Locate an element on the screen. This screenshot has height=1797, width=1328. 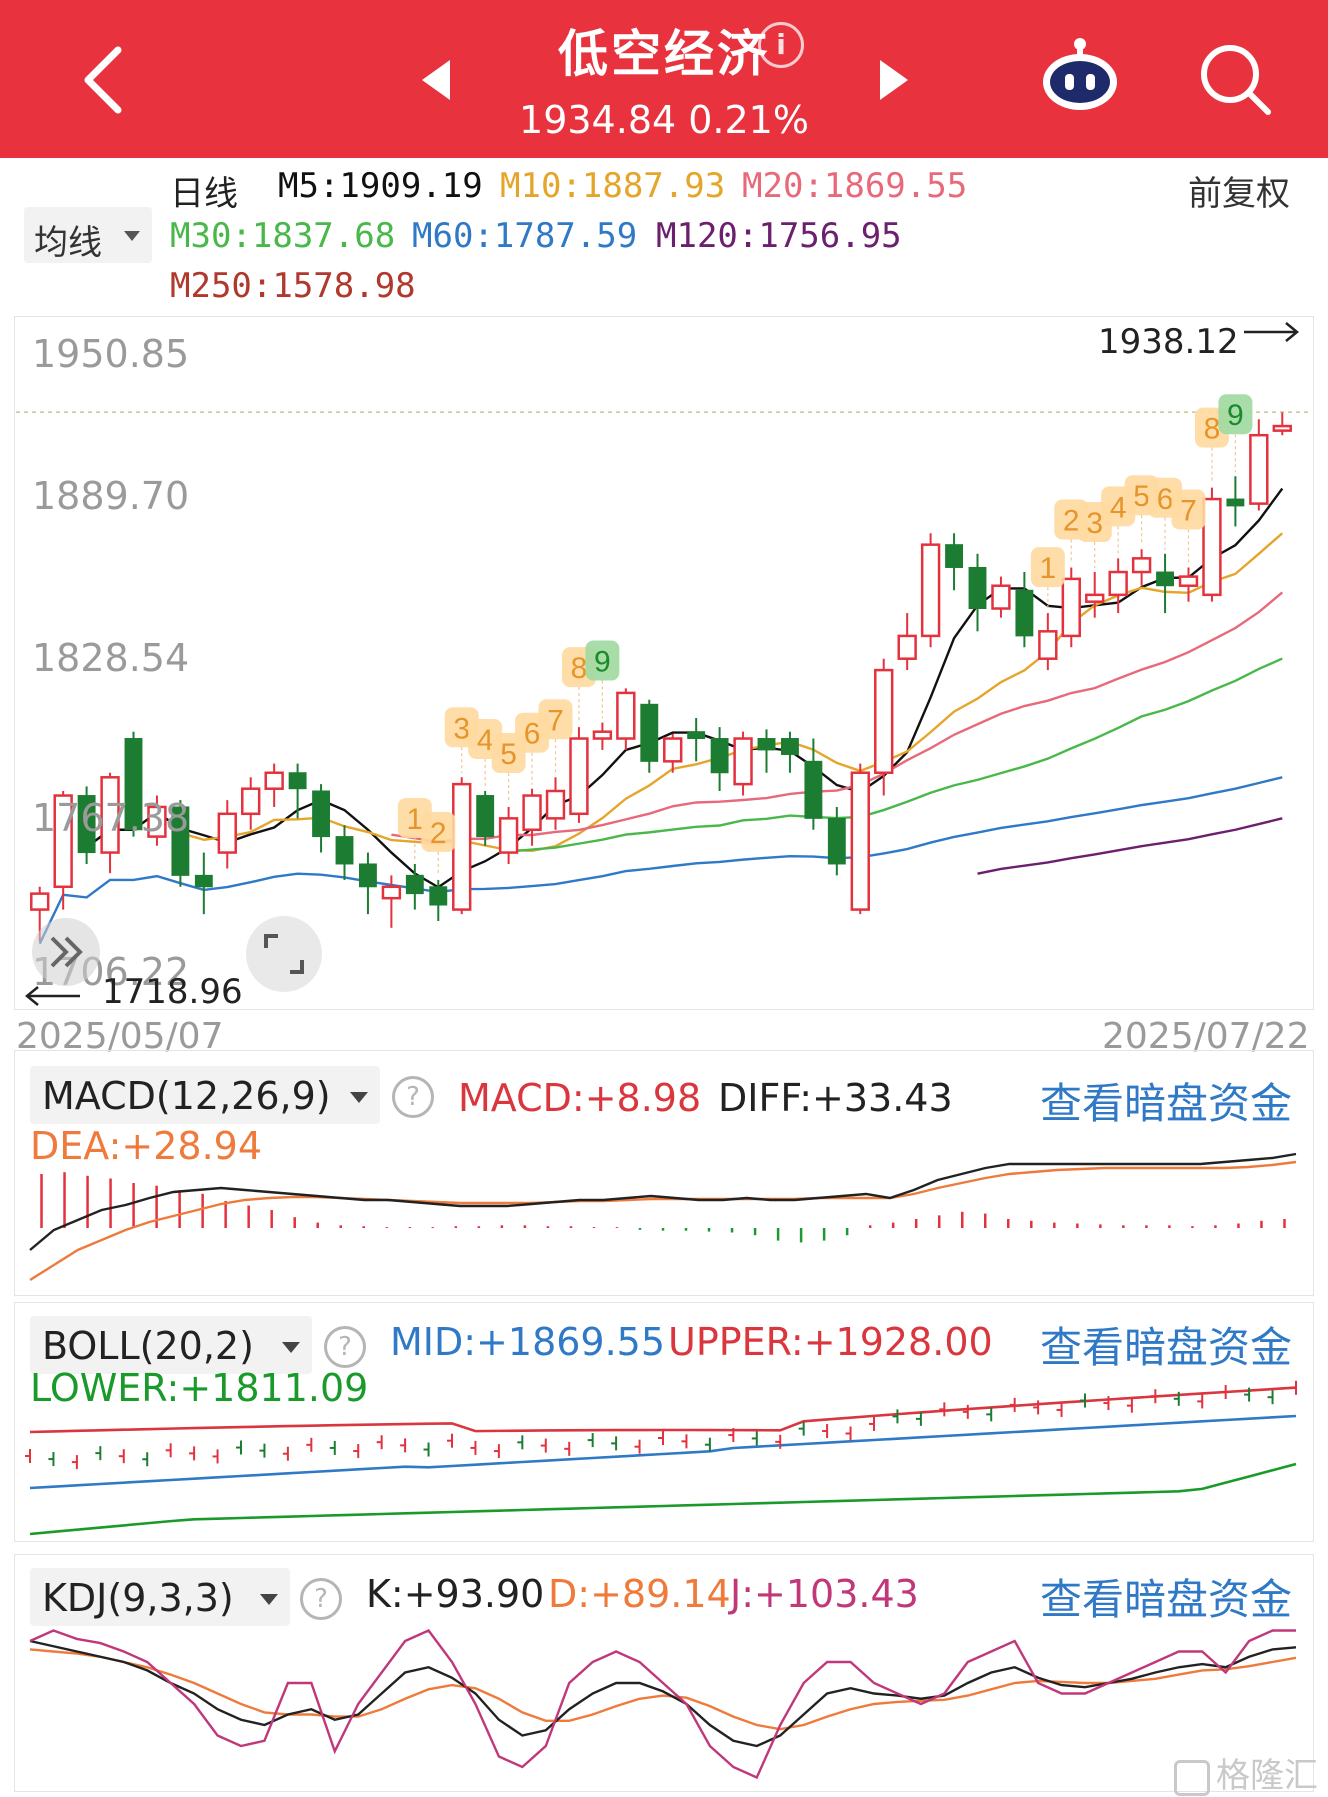
dea-value: DEA:+28.94 is located at coordinates (146, 1146).